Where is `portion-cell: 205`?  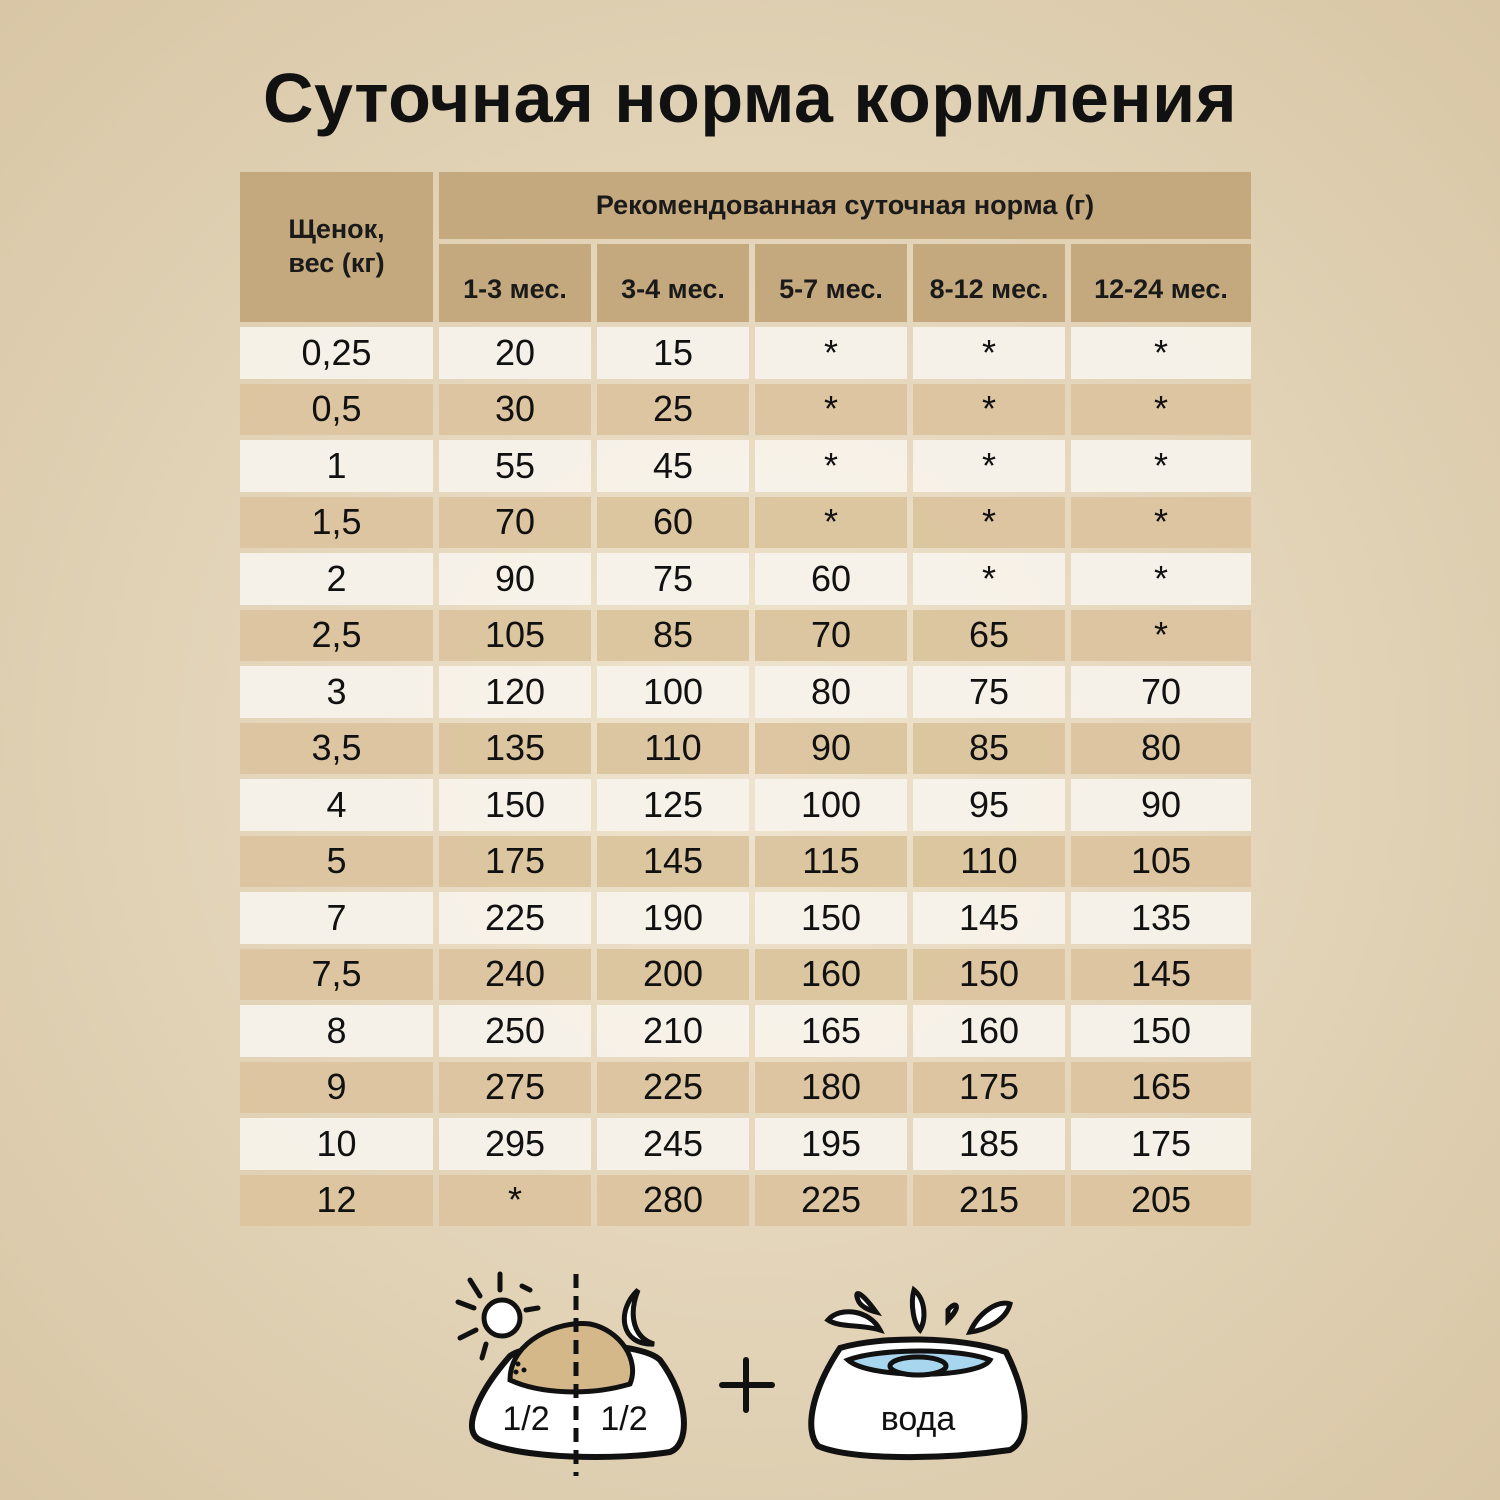
portion-cell: 205 is located at coordinates (1161, 1200).